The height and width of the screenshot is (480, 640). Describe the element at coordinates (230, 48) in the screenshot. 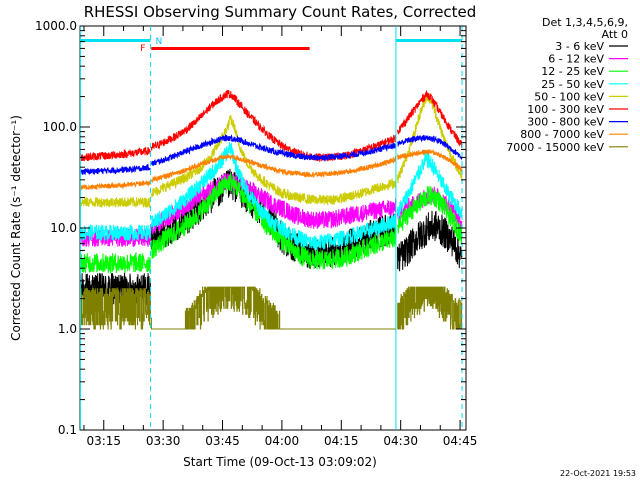

I see `flare-bar` at that location.